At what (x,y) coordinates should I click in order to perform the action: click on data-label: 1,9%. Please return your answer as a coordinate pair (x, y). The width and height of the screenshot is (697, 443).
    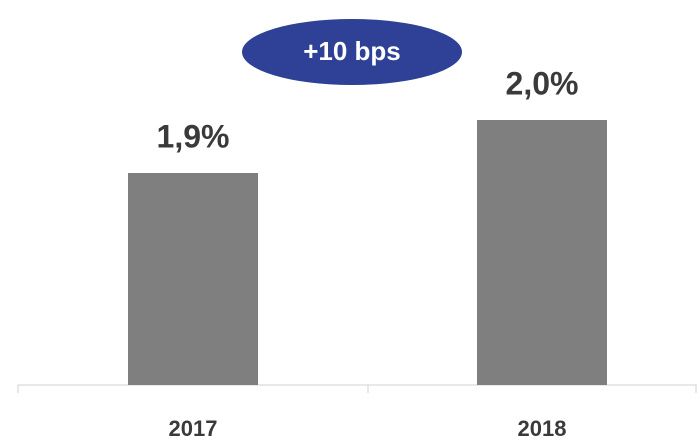
    Looking at the image, I should click on (193, 136).